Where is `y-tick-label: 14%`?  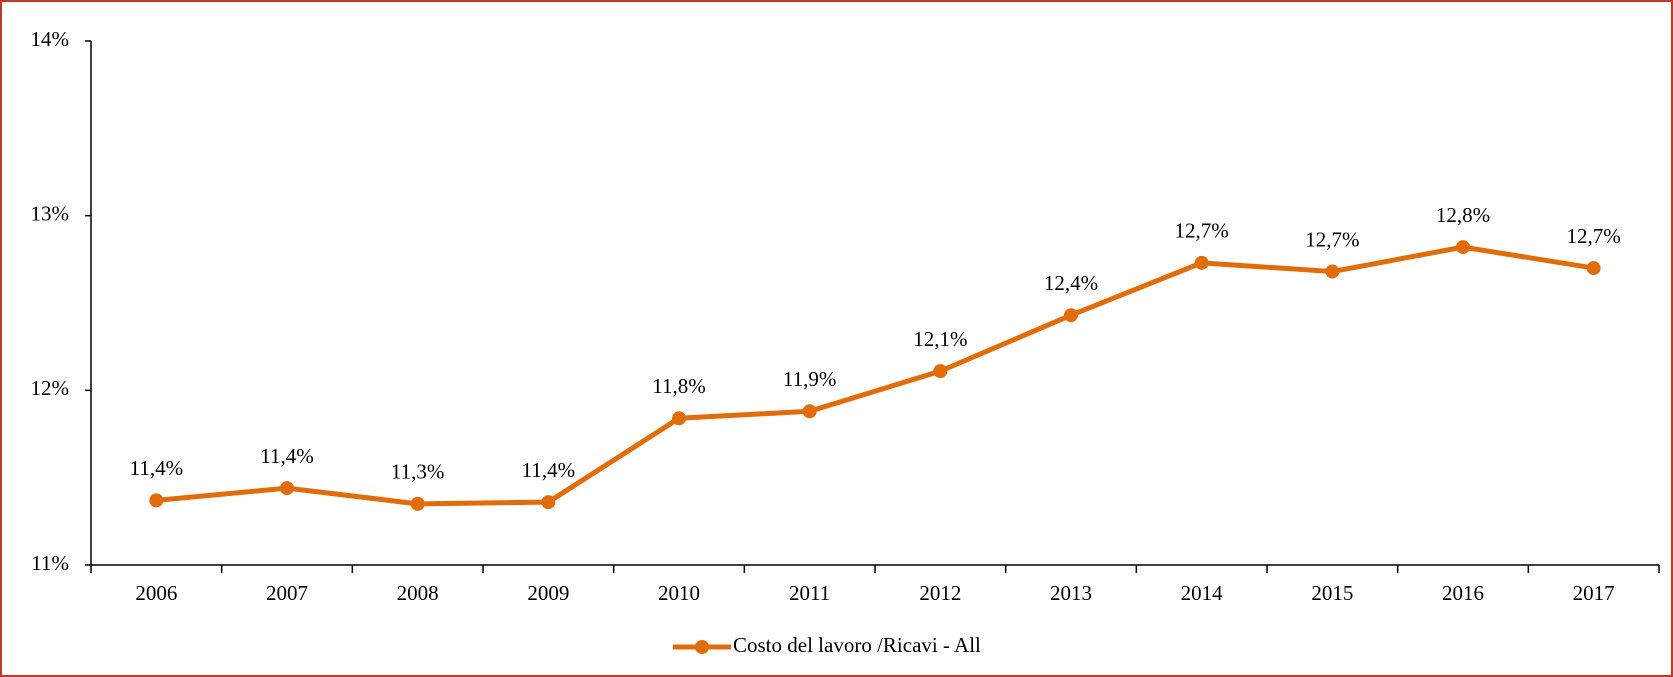 y-tick-label: 14% is located at coordinates (50, 39).